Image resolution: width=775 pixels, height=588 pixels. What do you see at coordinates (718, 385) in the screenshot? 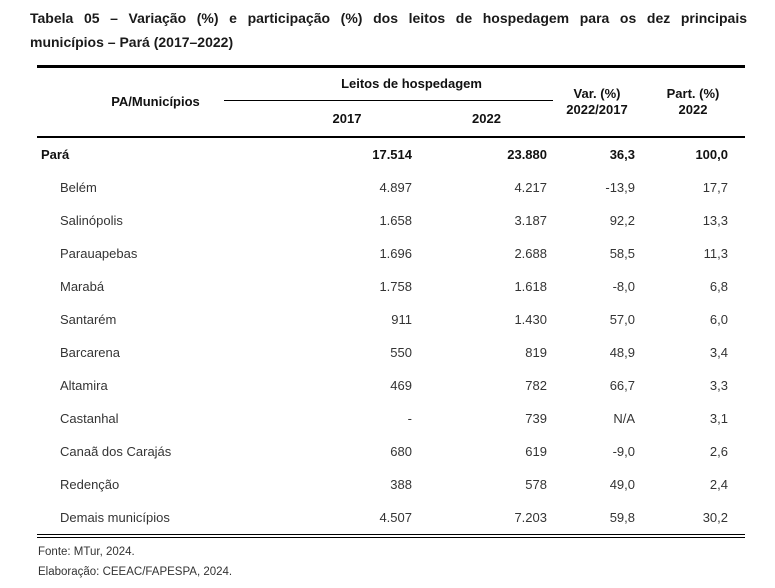
I see `participation-cell: 3,3` at bounding box center [718, 385].